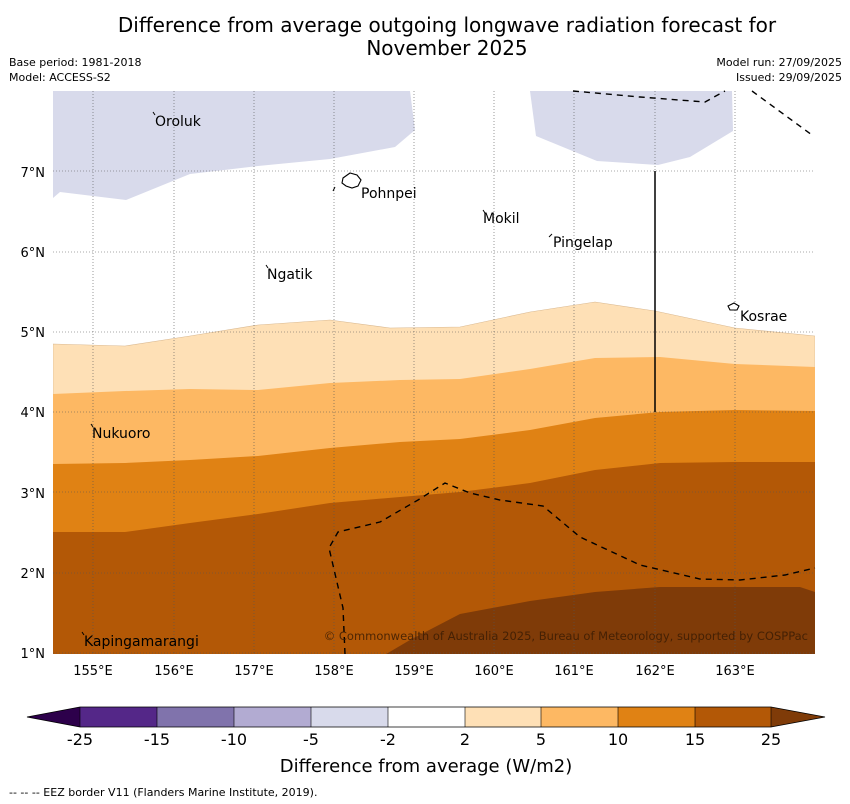 This screenshot has width=850, height=804. What do you see at coordinates (788, 77) in the screenshot?
I see `issued-date: Issued: 29/09/2025` at bounding box center [788, 77].